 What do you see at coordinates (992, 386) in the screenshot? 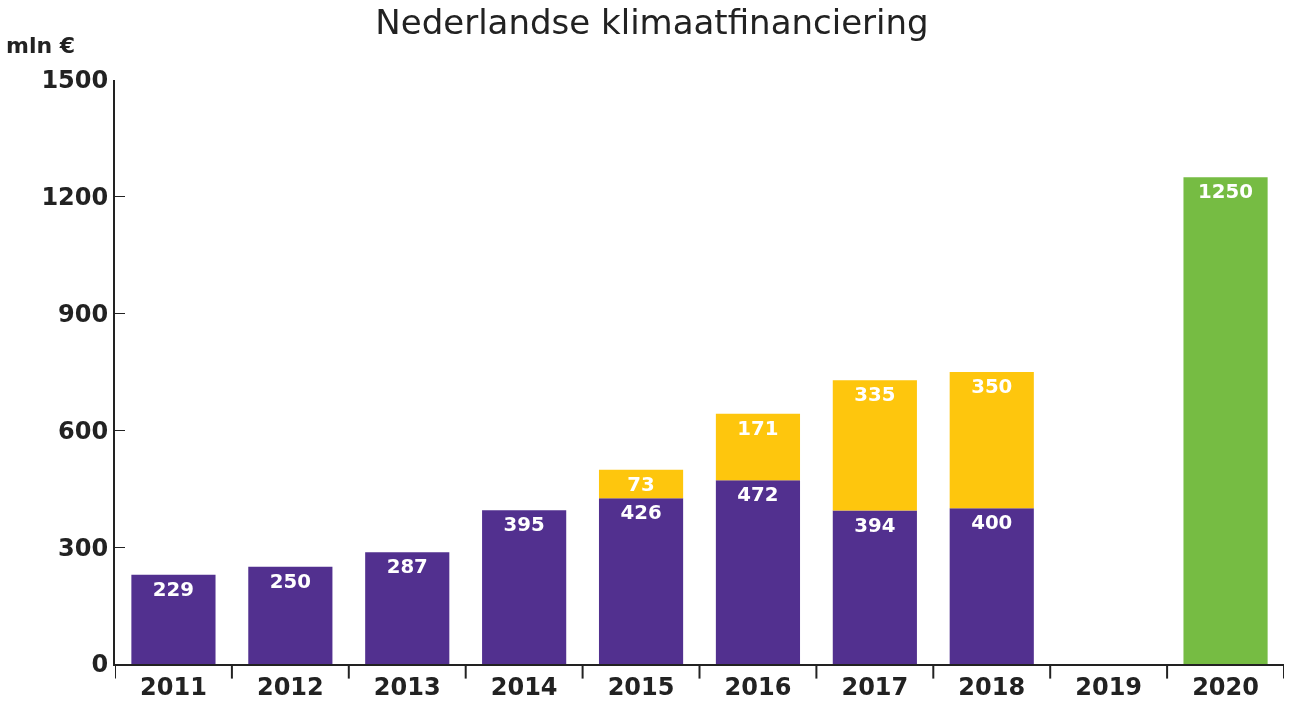
I see `data-label: 350` at bounding box center [992, 386].